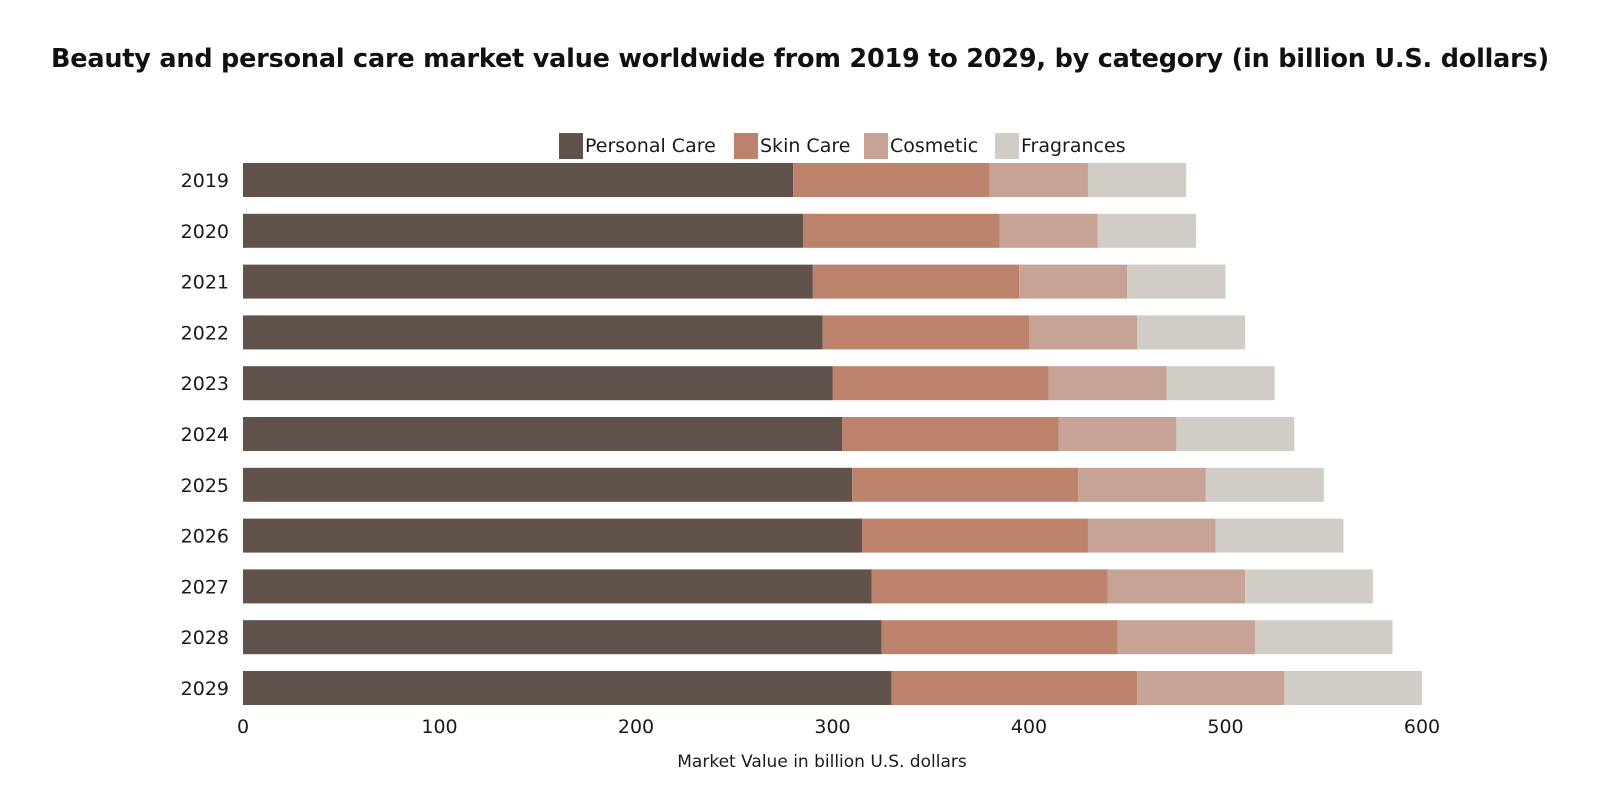 The image size is (1600, 800). I want to click on bar-skin-care-2021, so click(916, 281).